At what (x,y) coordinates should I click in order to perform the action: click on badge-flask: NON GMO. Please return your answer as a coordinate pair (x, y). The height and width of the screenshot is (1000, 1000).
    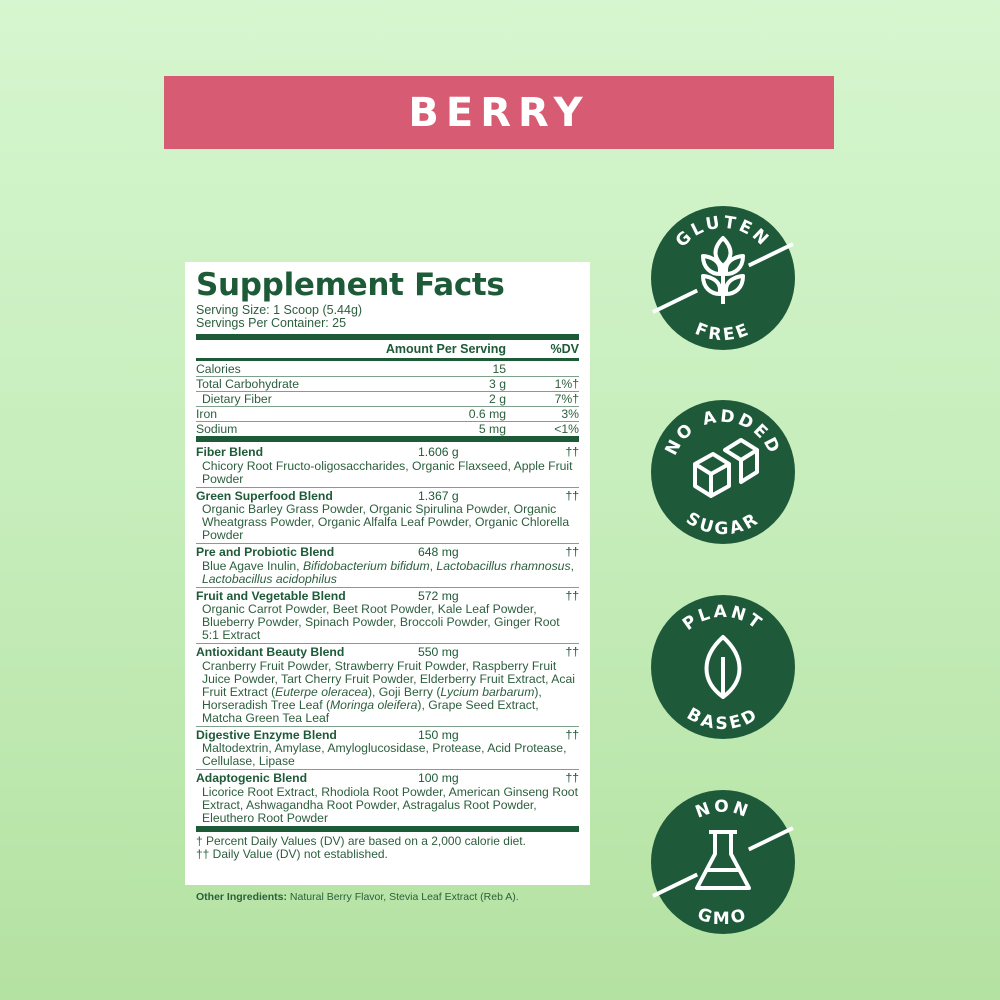
    Looking at the image, I should click on (723, 862).